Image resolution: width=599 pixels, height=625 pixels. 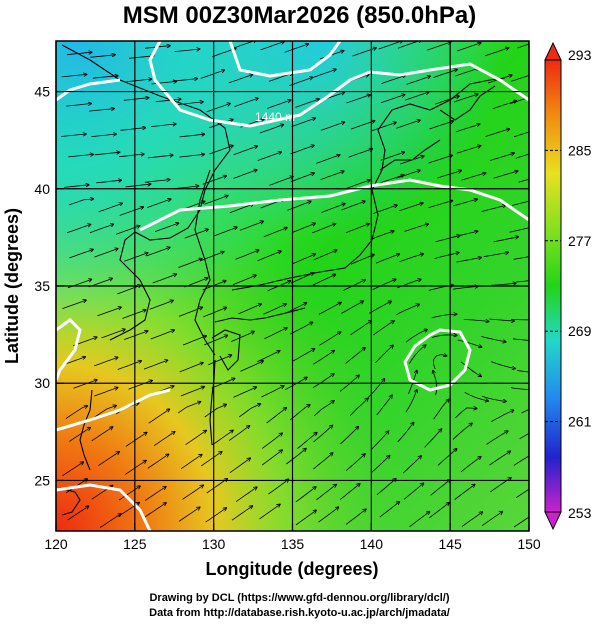 What do you see at coordinates (42, 286) in the screenshot?
I see `y-tick-label: 35` at bounding box center [42, 286].